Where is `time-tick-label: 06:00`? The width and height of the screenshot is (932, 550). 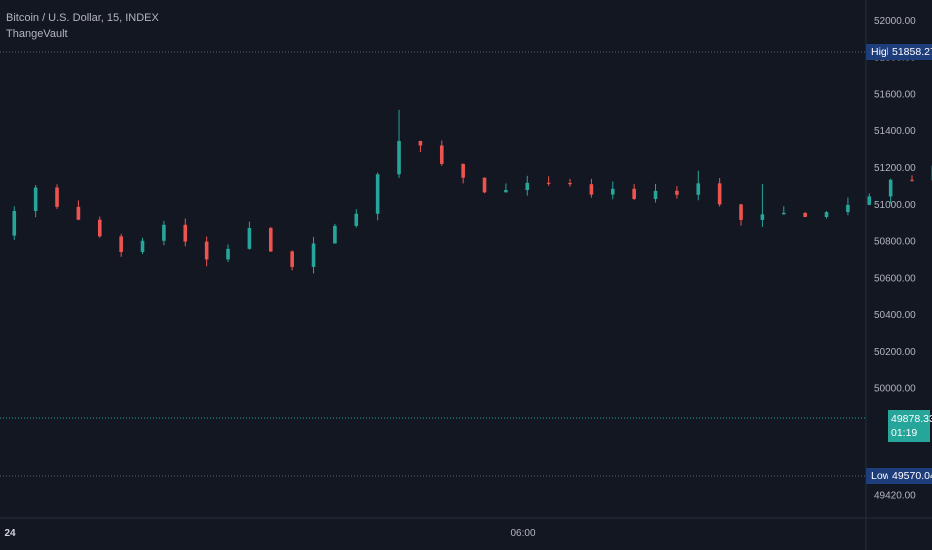 time-tick-label: 06:00 is located at coordinates (522, 533).